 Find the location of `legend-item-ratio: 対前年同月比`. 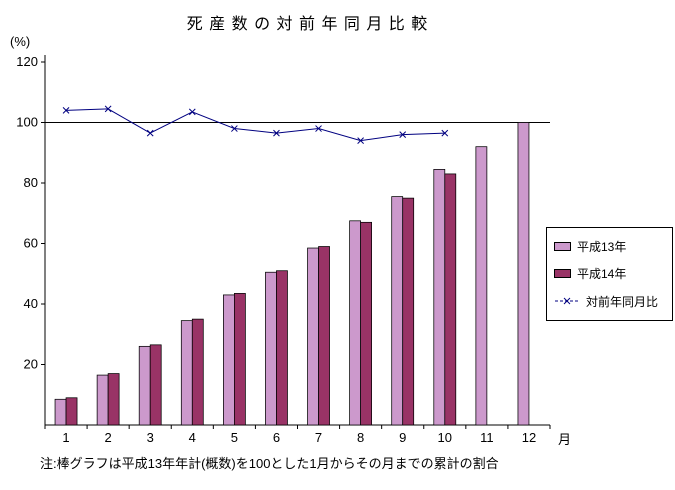

legend-item-ratio: 対前年同月比 is located at coordinates (609, 301).